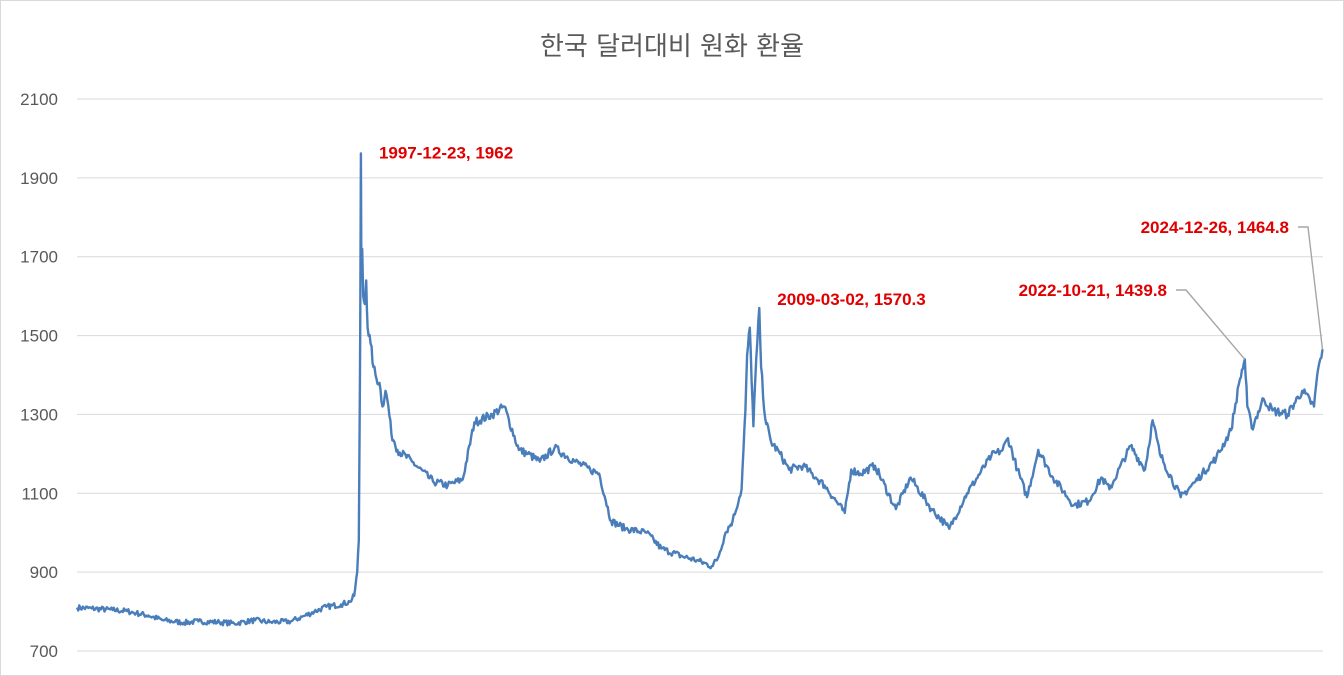 The image size is (1344, 676). Describe the element at coordinates (446, 152) in the screenshot. I see `annotation-label-1: 1997-12-23, 1962` at that location.